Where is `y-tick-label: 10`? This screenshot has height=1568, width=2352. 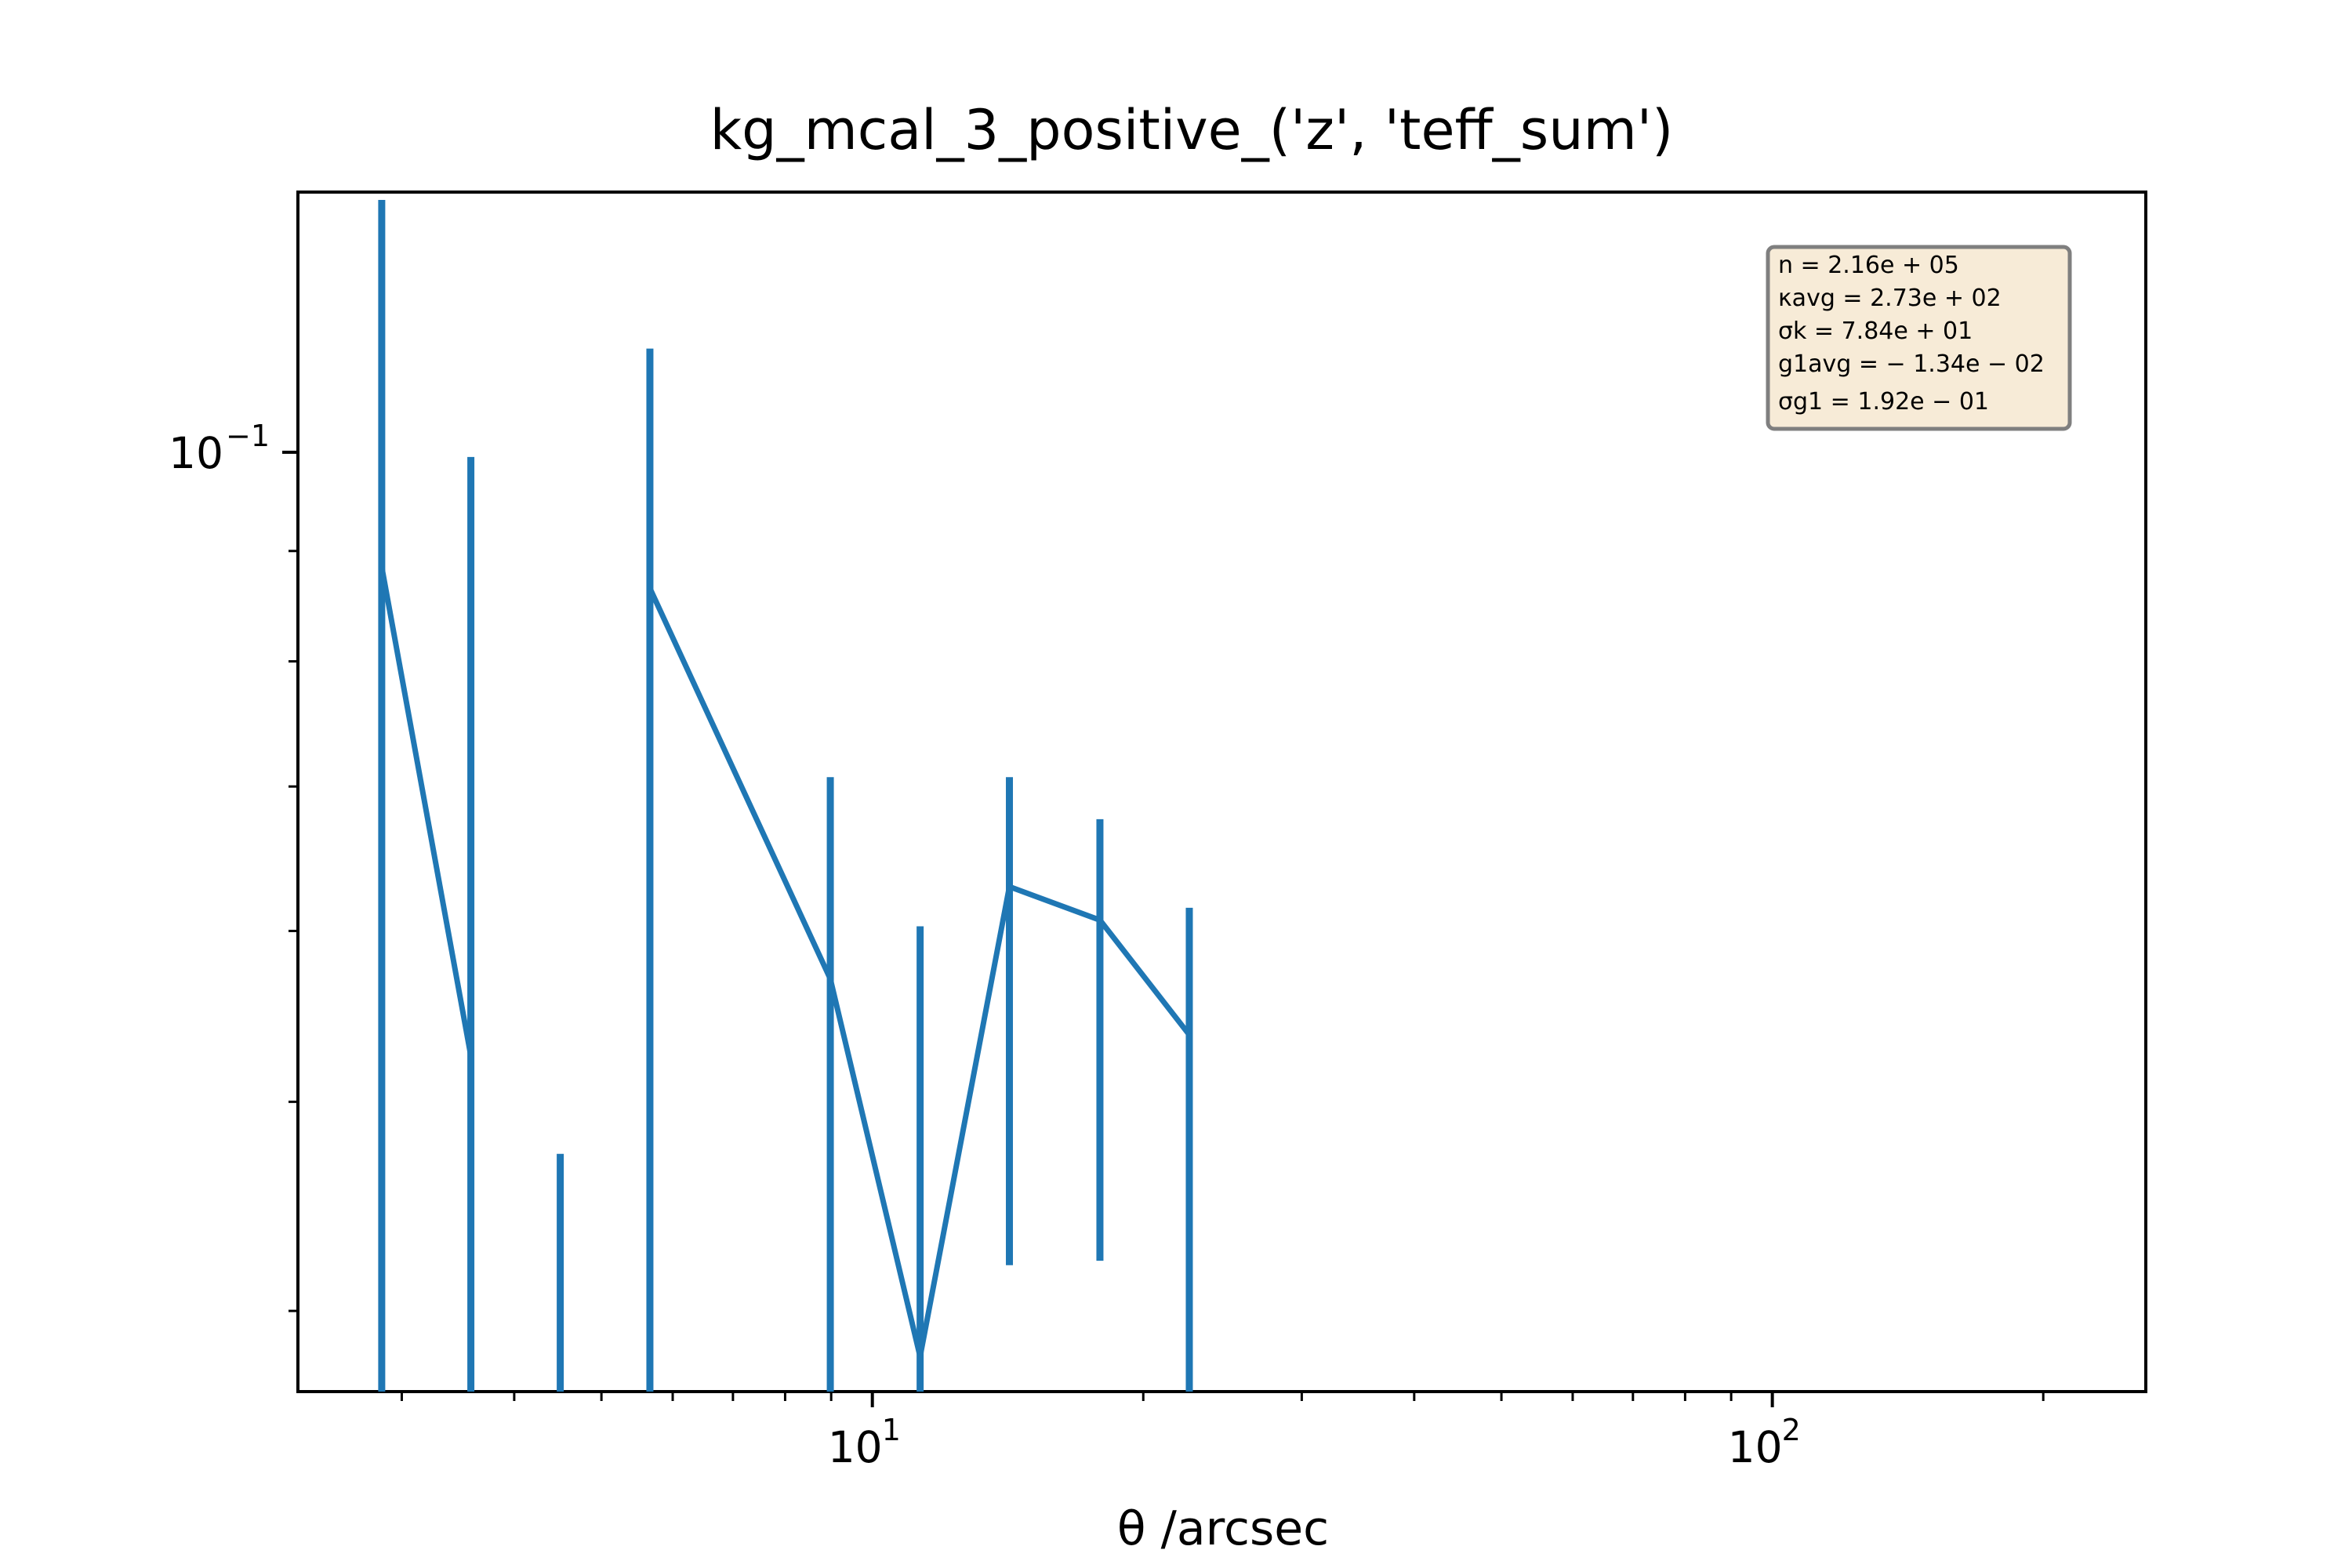
y-tick-label: 10 is located at coordinates (196, 453).